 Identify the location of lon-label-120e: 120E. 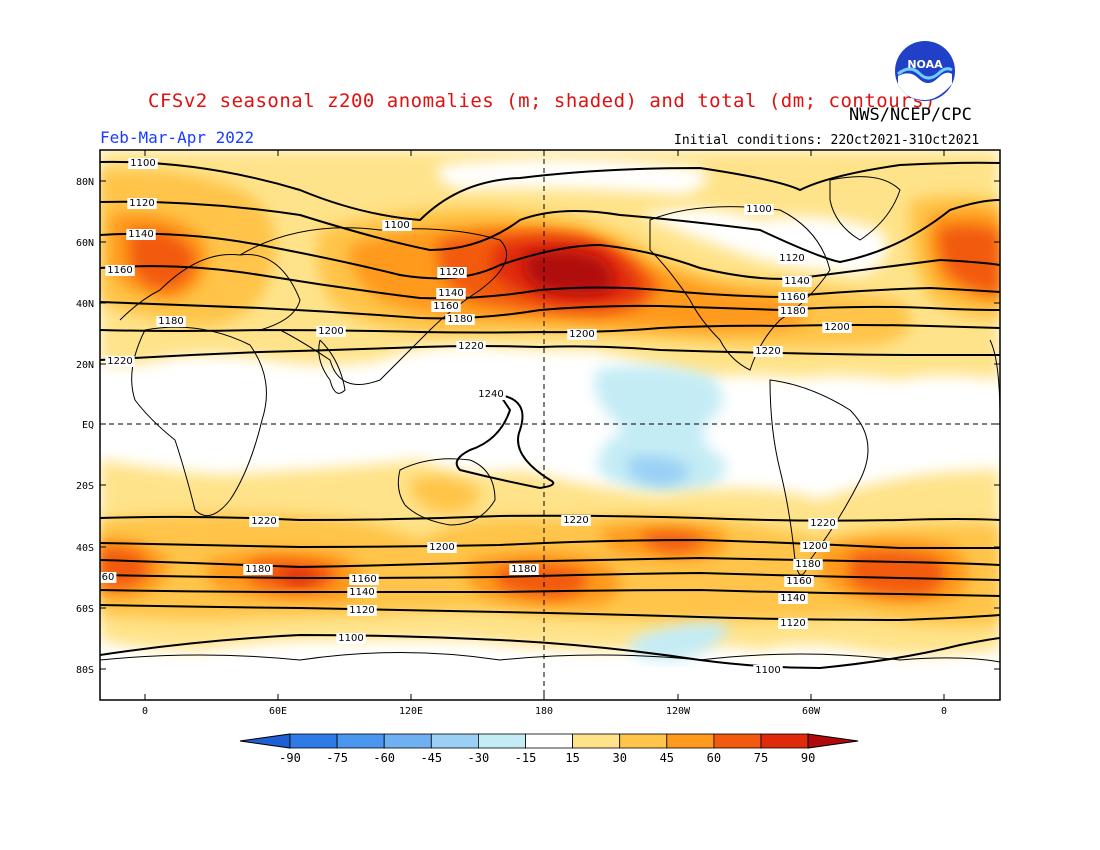
(411, 711).